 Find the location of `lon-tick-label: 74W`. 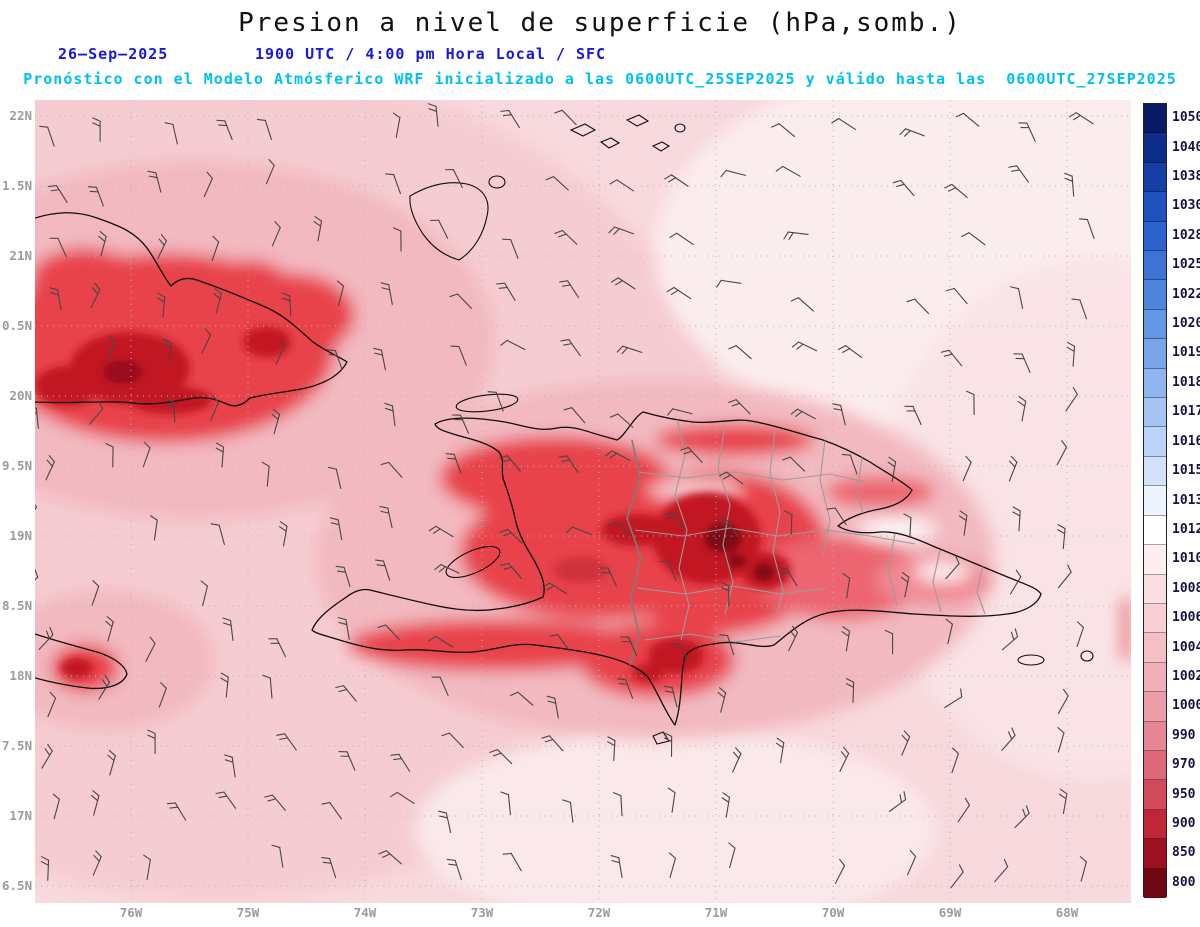

lon-tick-label: 74W is located at coordinates (365, 912).